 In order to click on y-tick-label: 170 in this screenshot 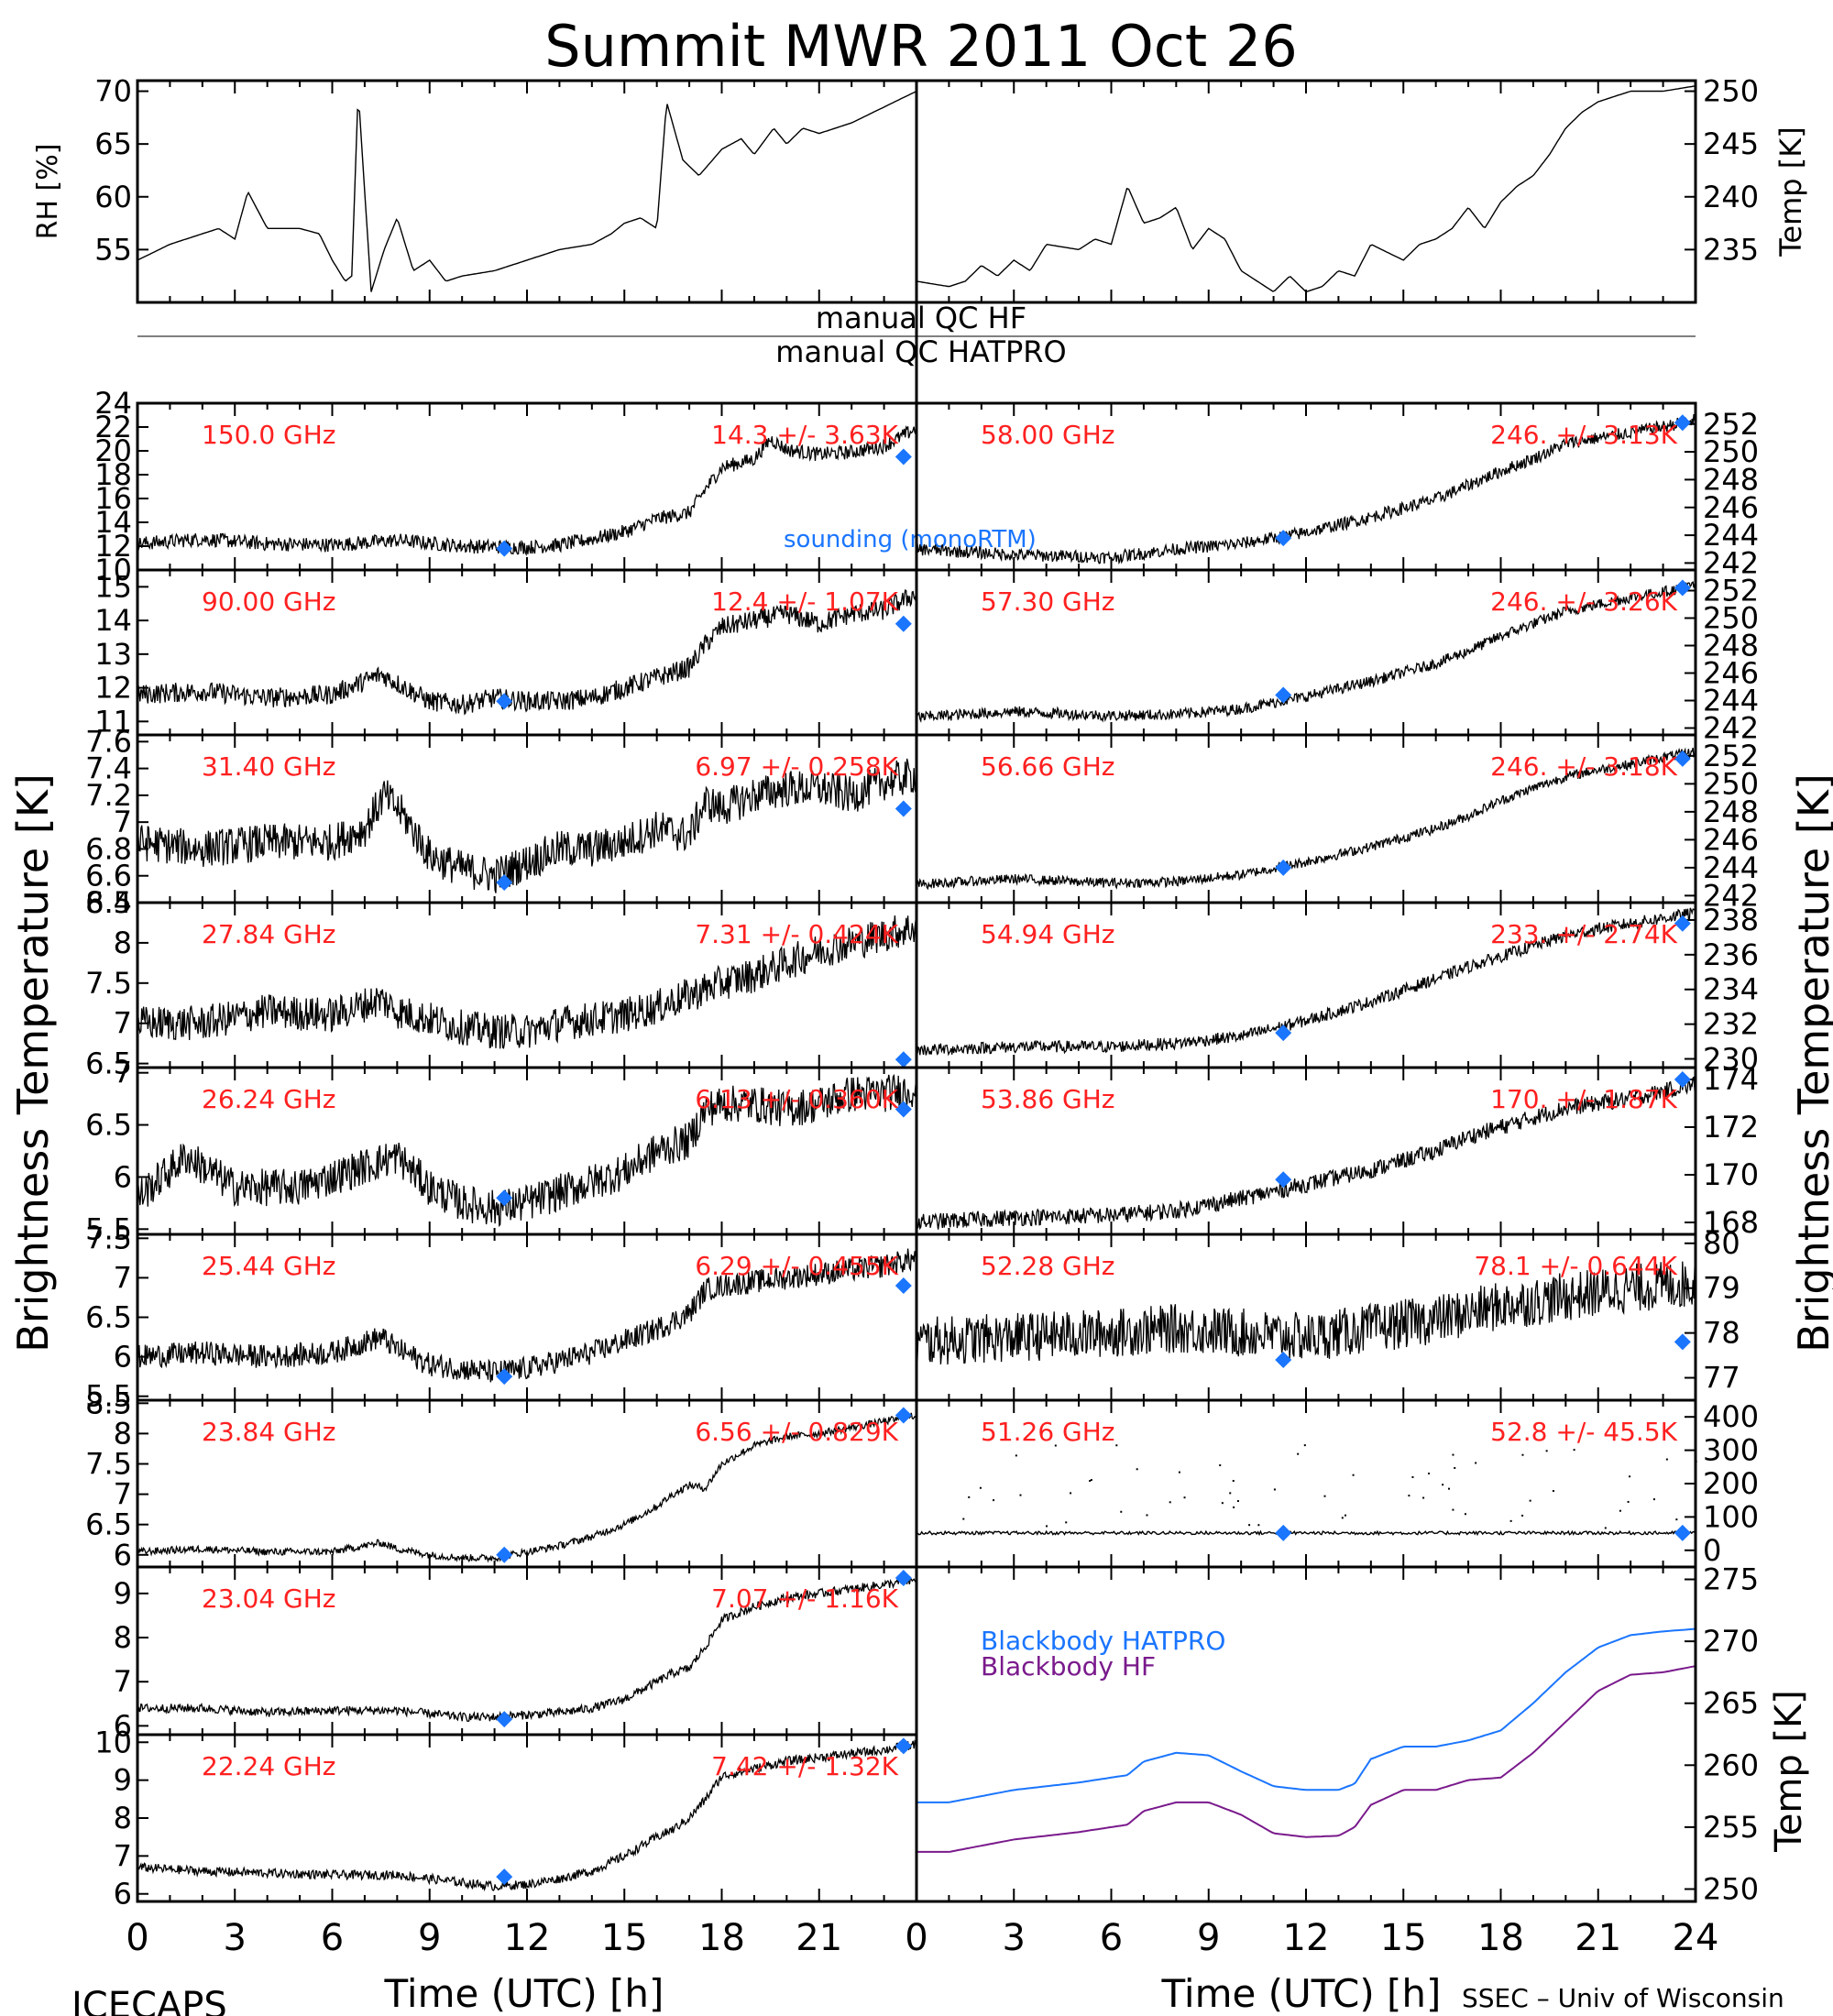, I will do `click(1731, 1174)`.